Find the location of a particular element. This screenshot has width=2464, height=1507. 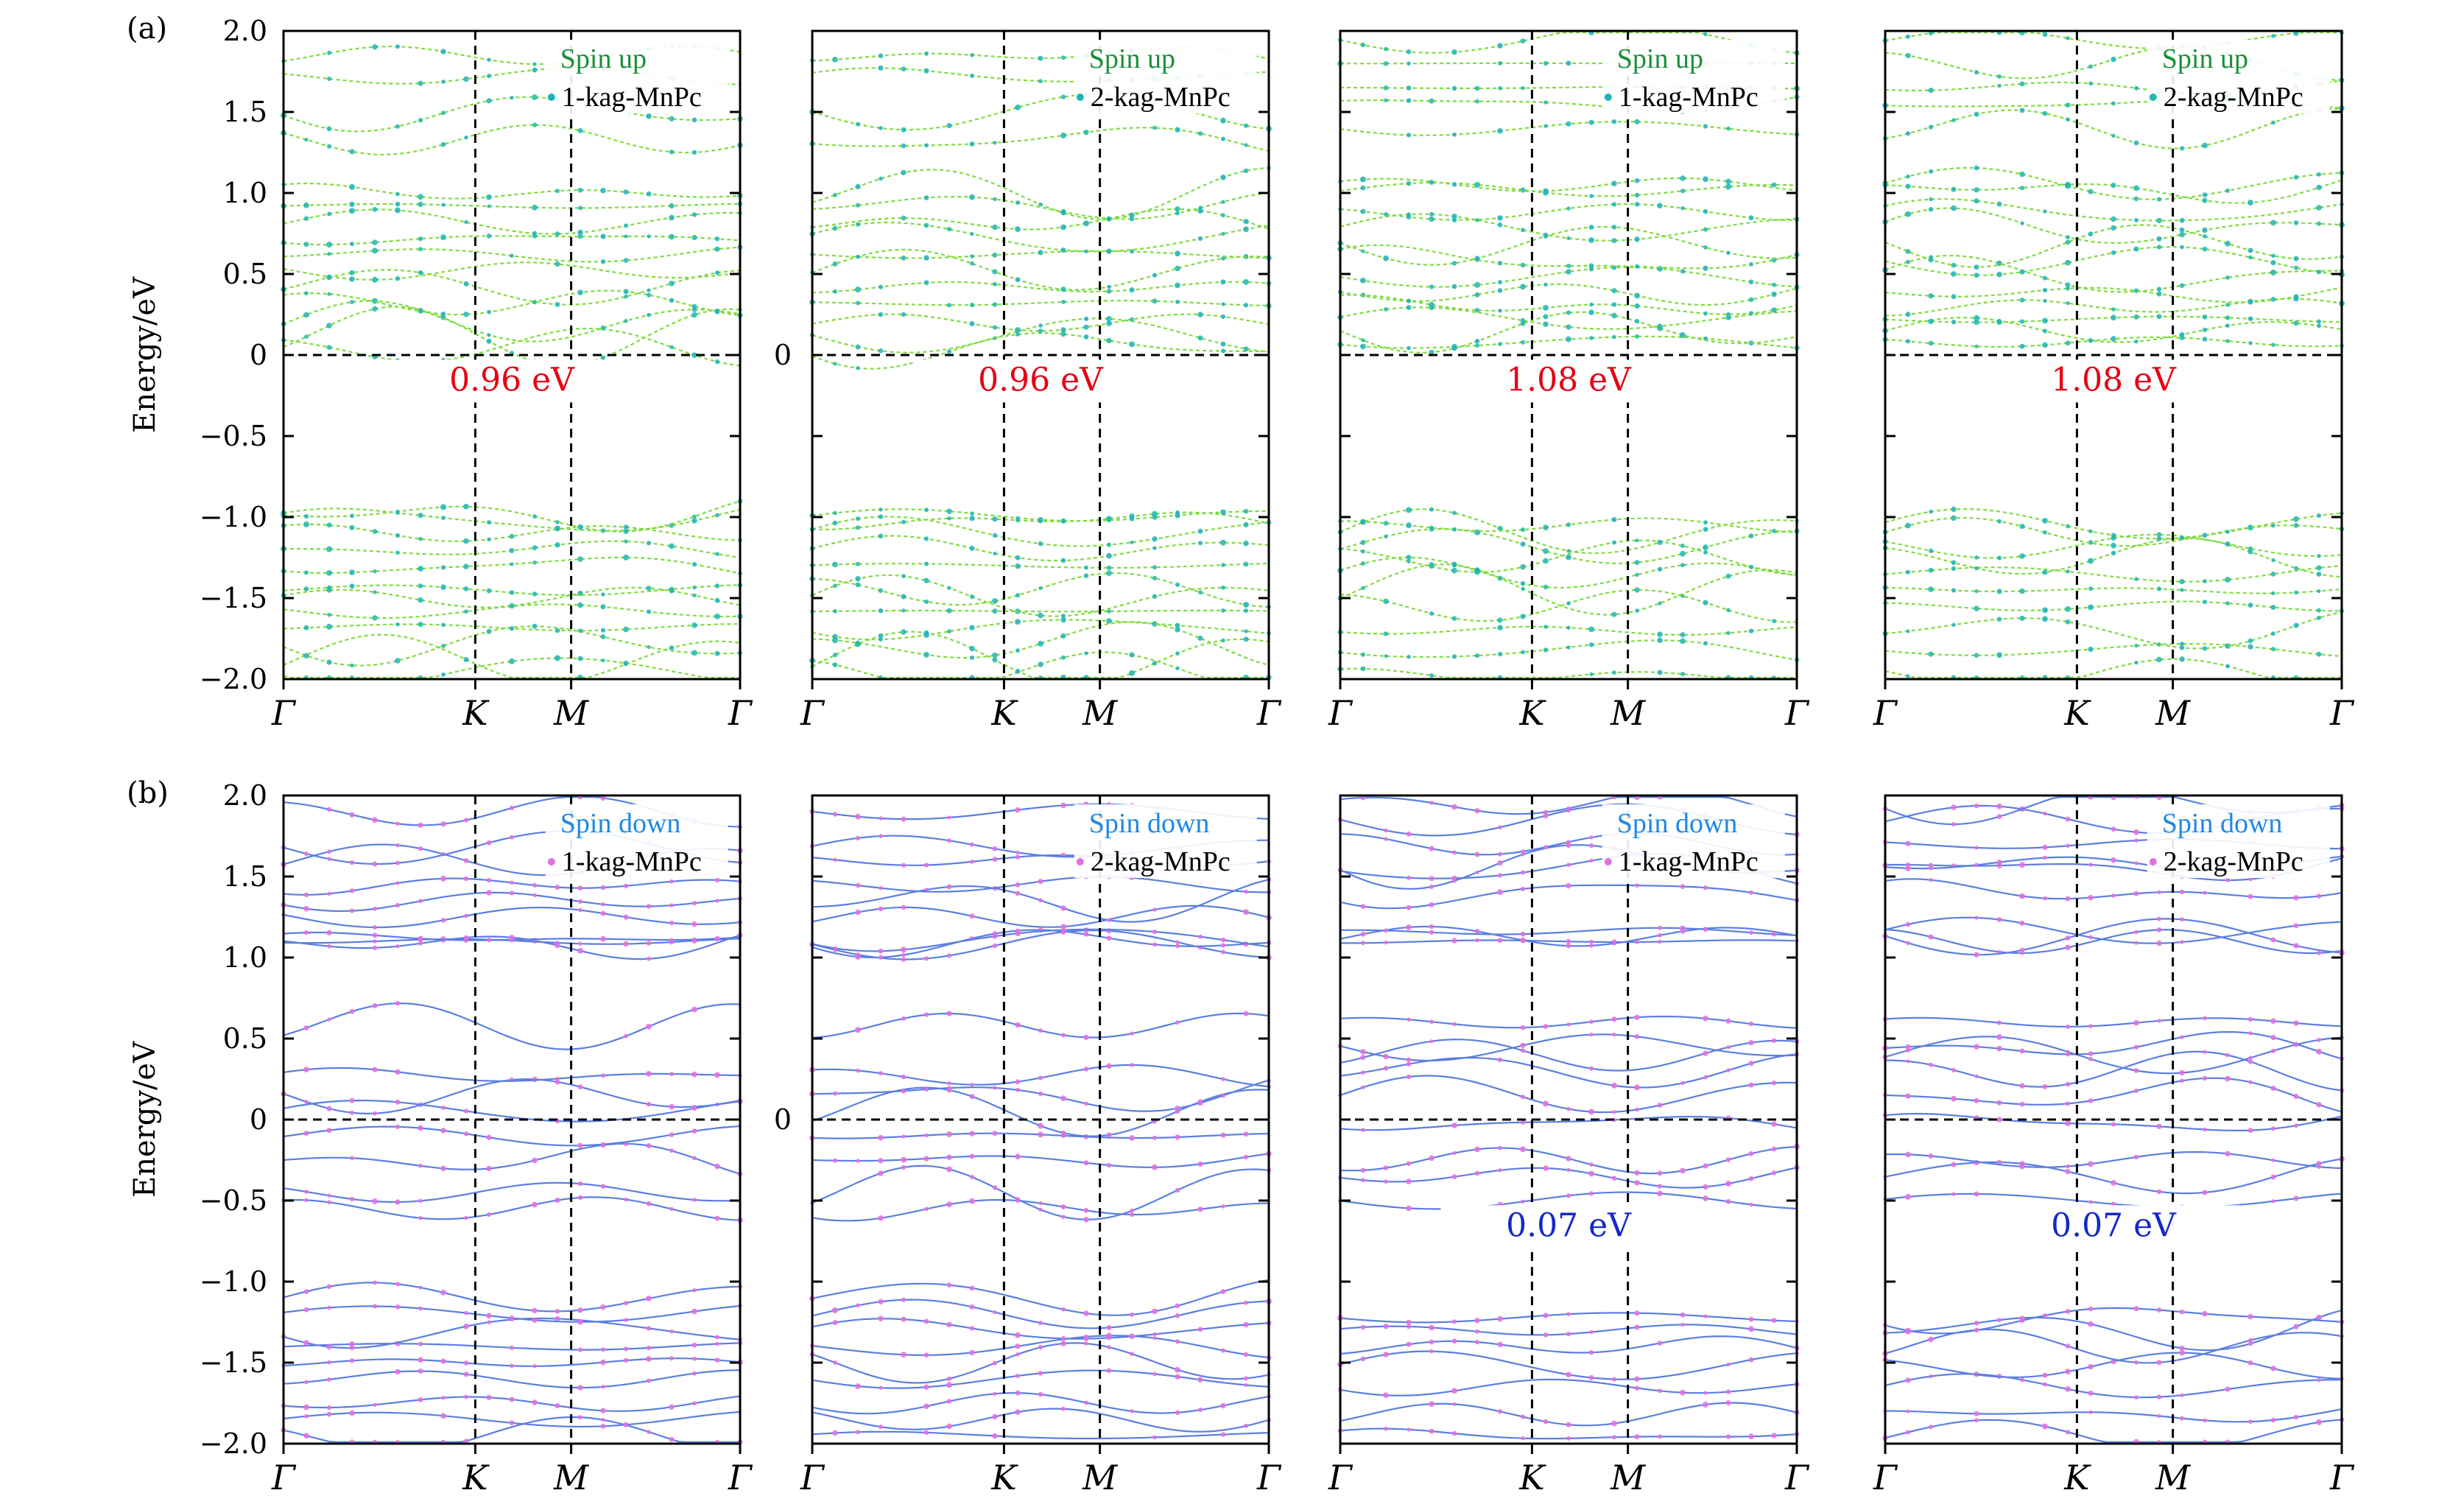

bands is located at coordinates (512, 362).